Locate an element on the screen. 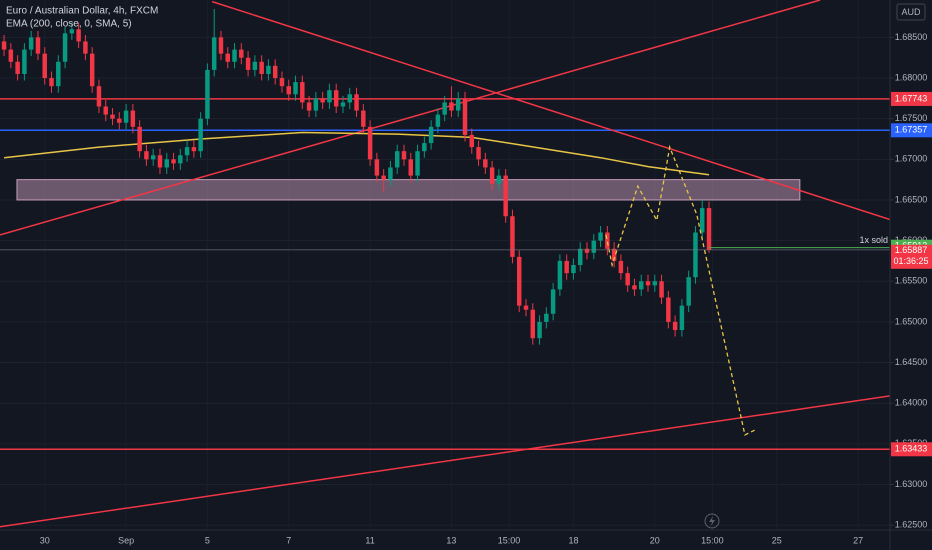 Image resolution: width=932 pixels, height=550 pixels. replay-icon is located at coordinates (712, 521).